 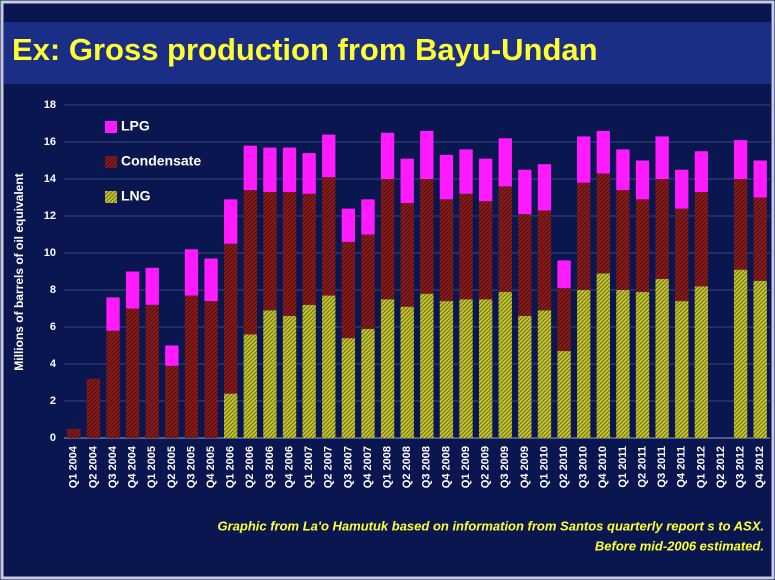 What do you see at coordinates (760, 467) in the screenshot?
I see `x-tick-label: Q4 2012` at bounding box center [760, 467].